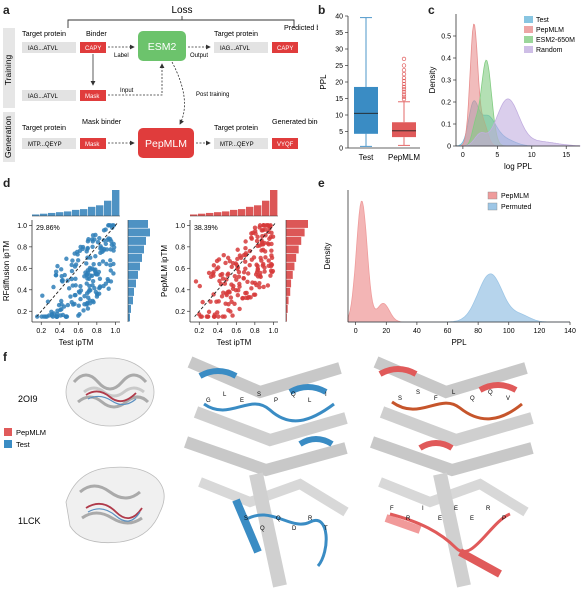 This screenshot has height=591, width=588. Describe the element at coordinates (339, 33) in the screenshot. I see `y-tick-label: 35` at that location.